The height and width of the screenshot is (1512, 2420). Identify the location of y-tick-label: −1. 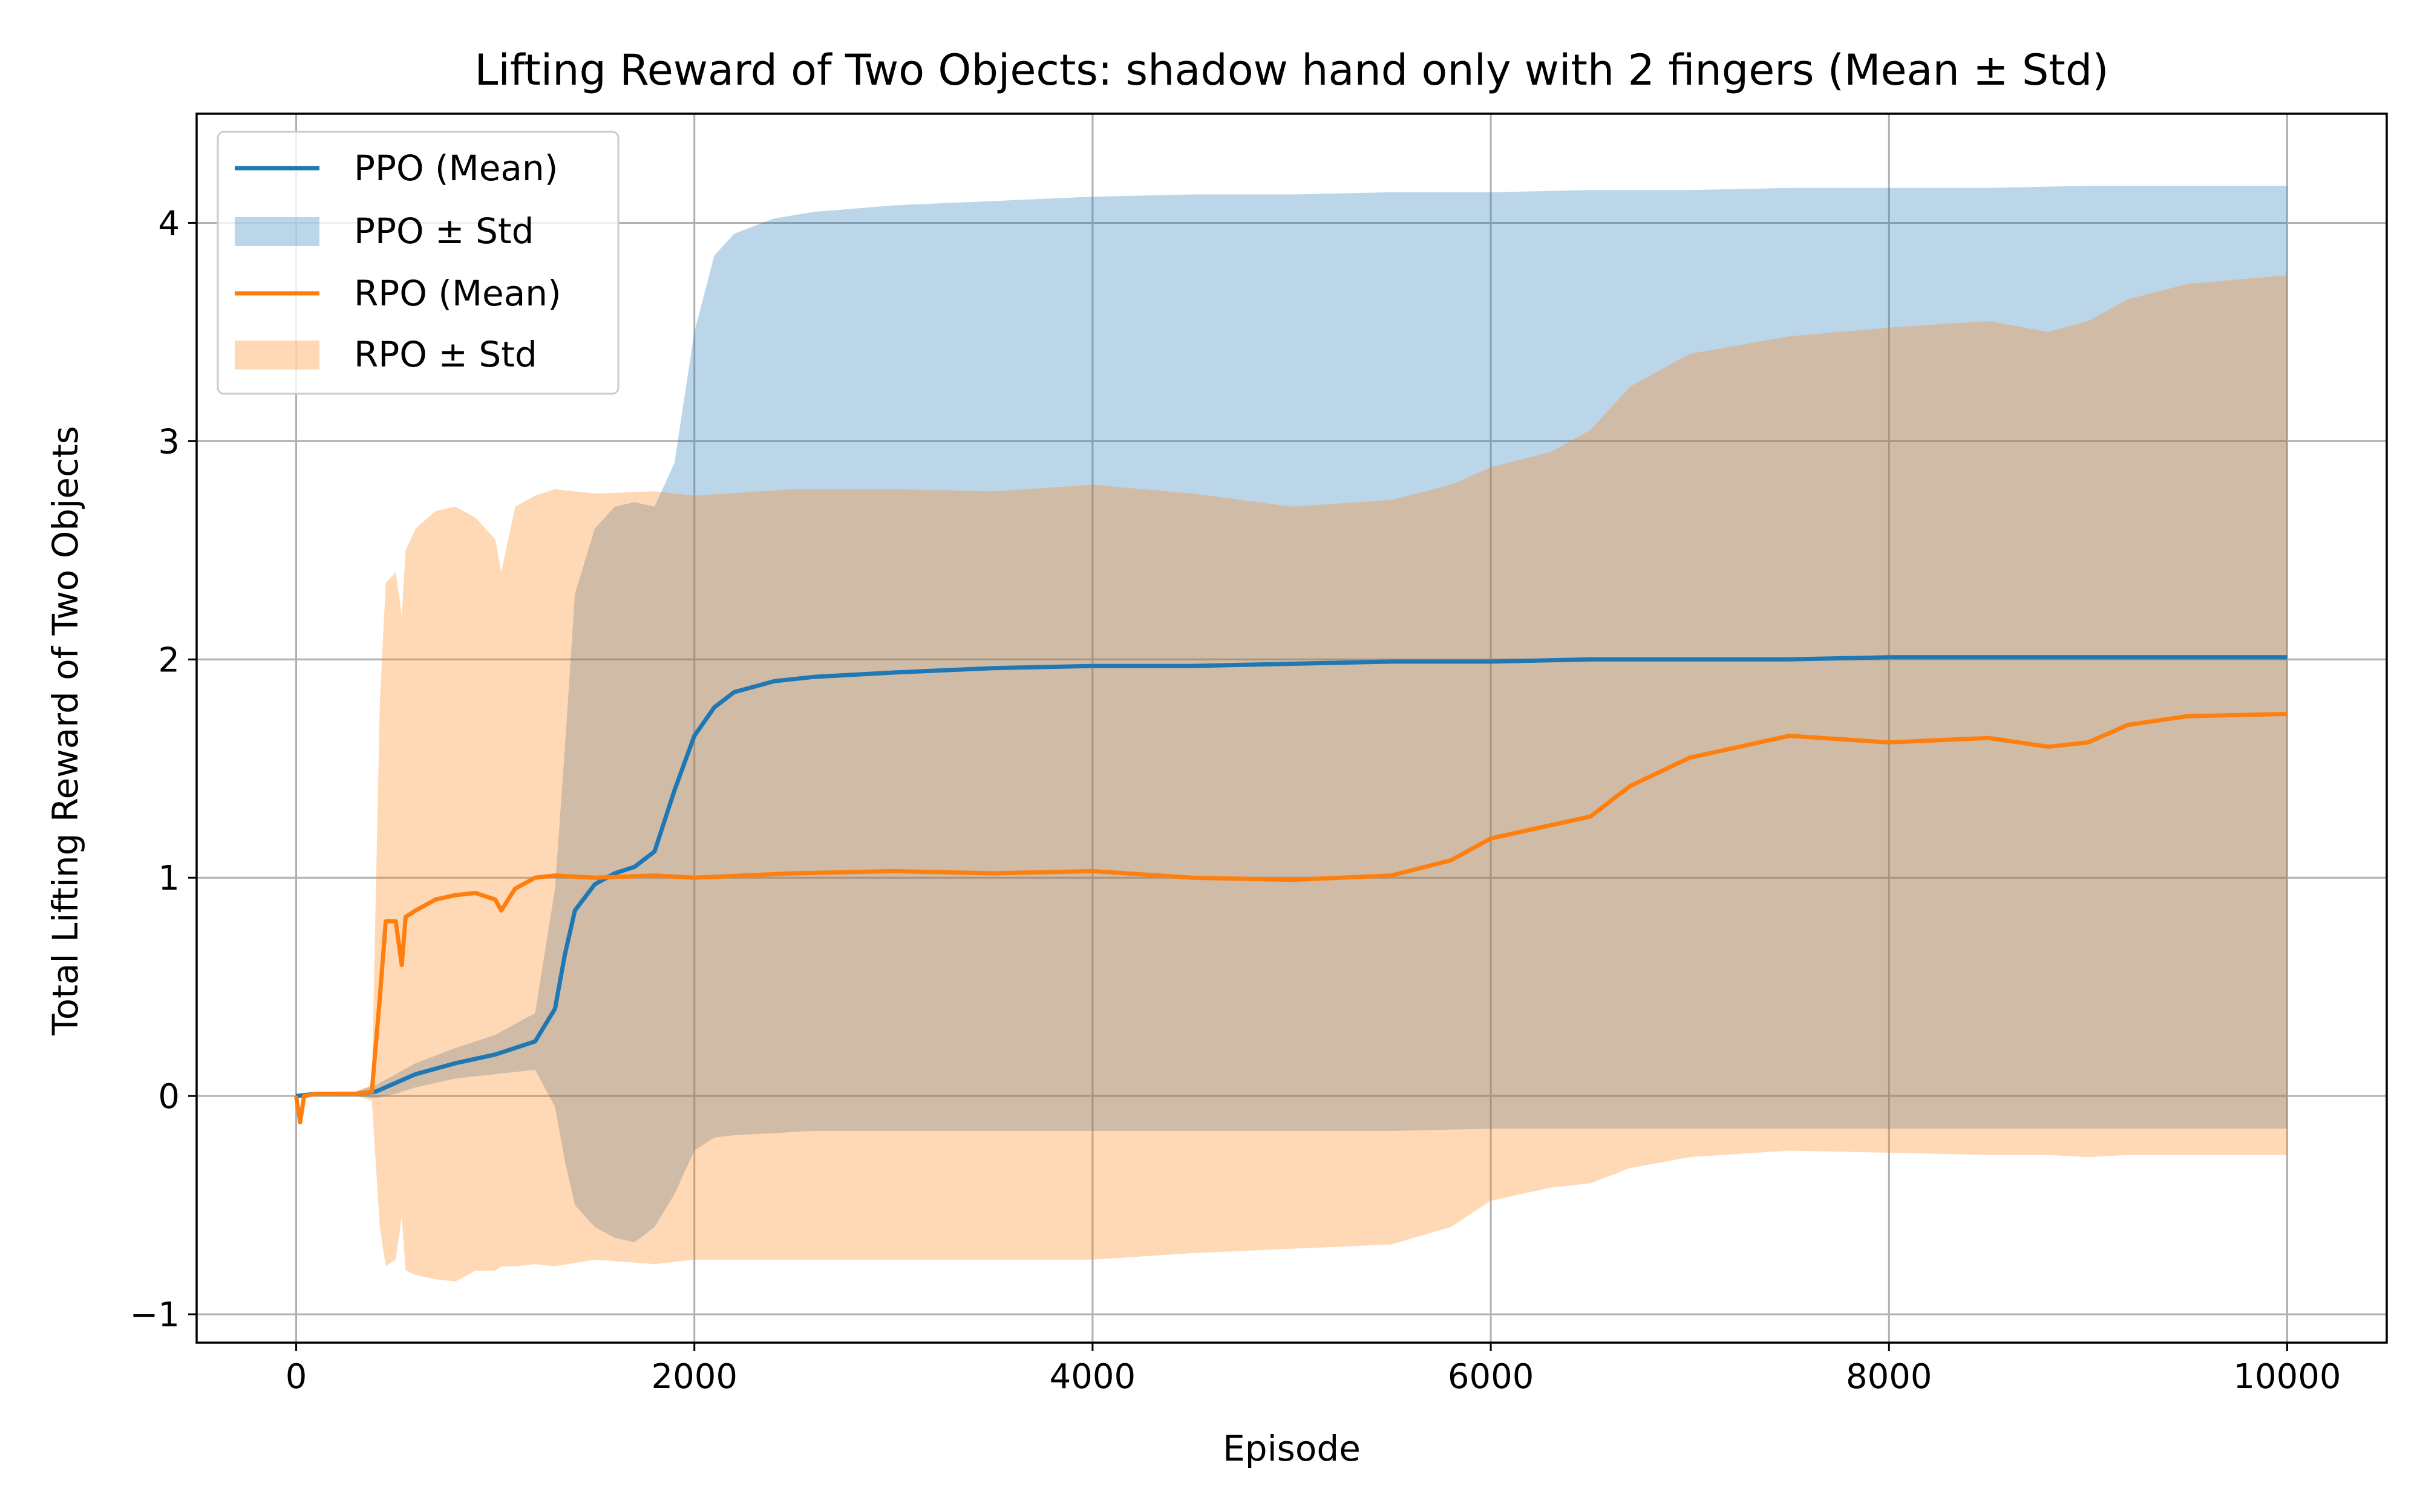
(154, 1315).